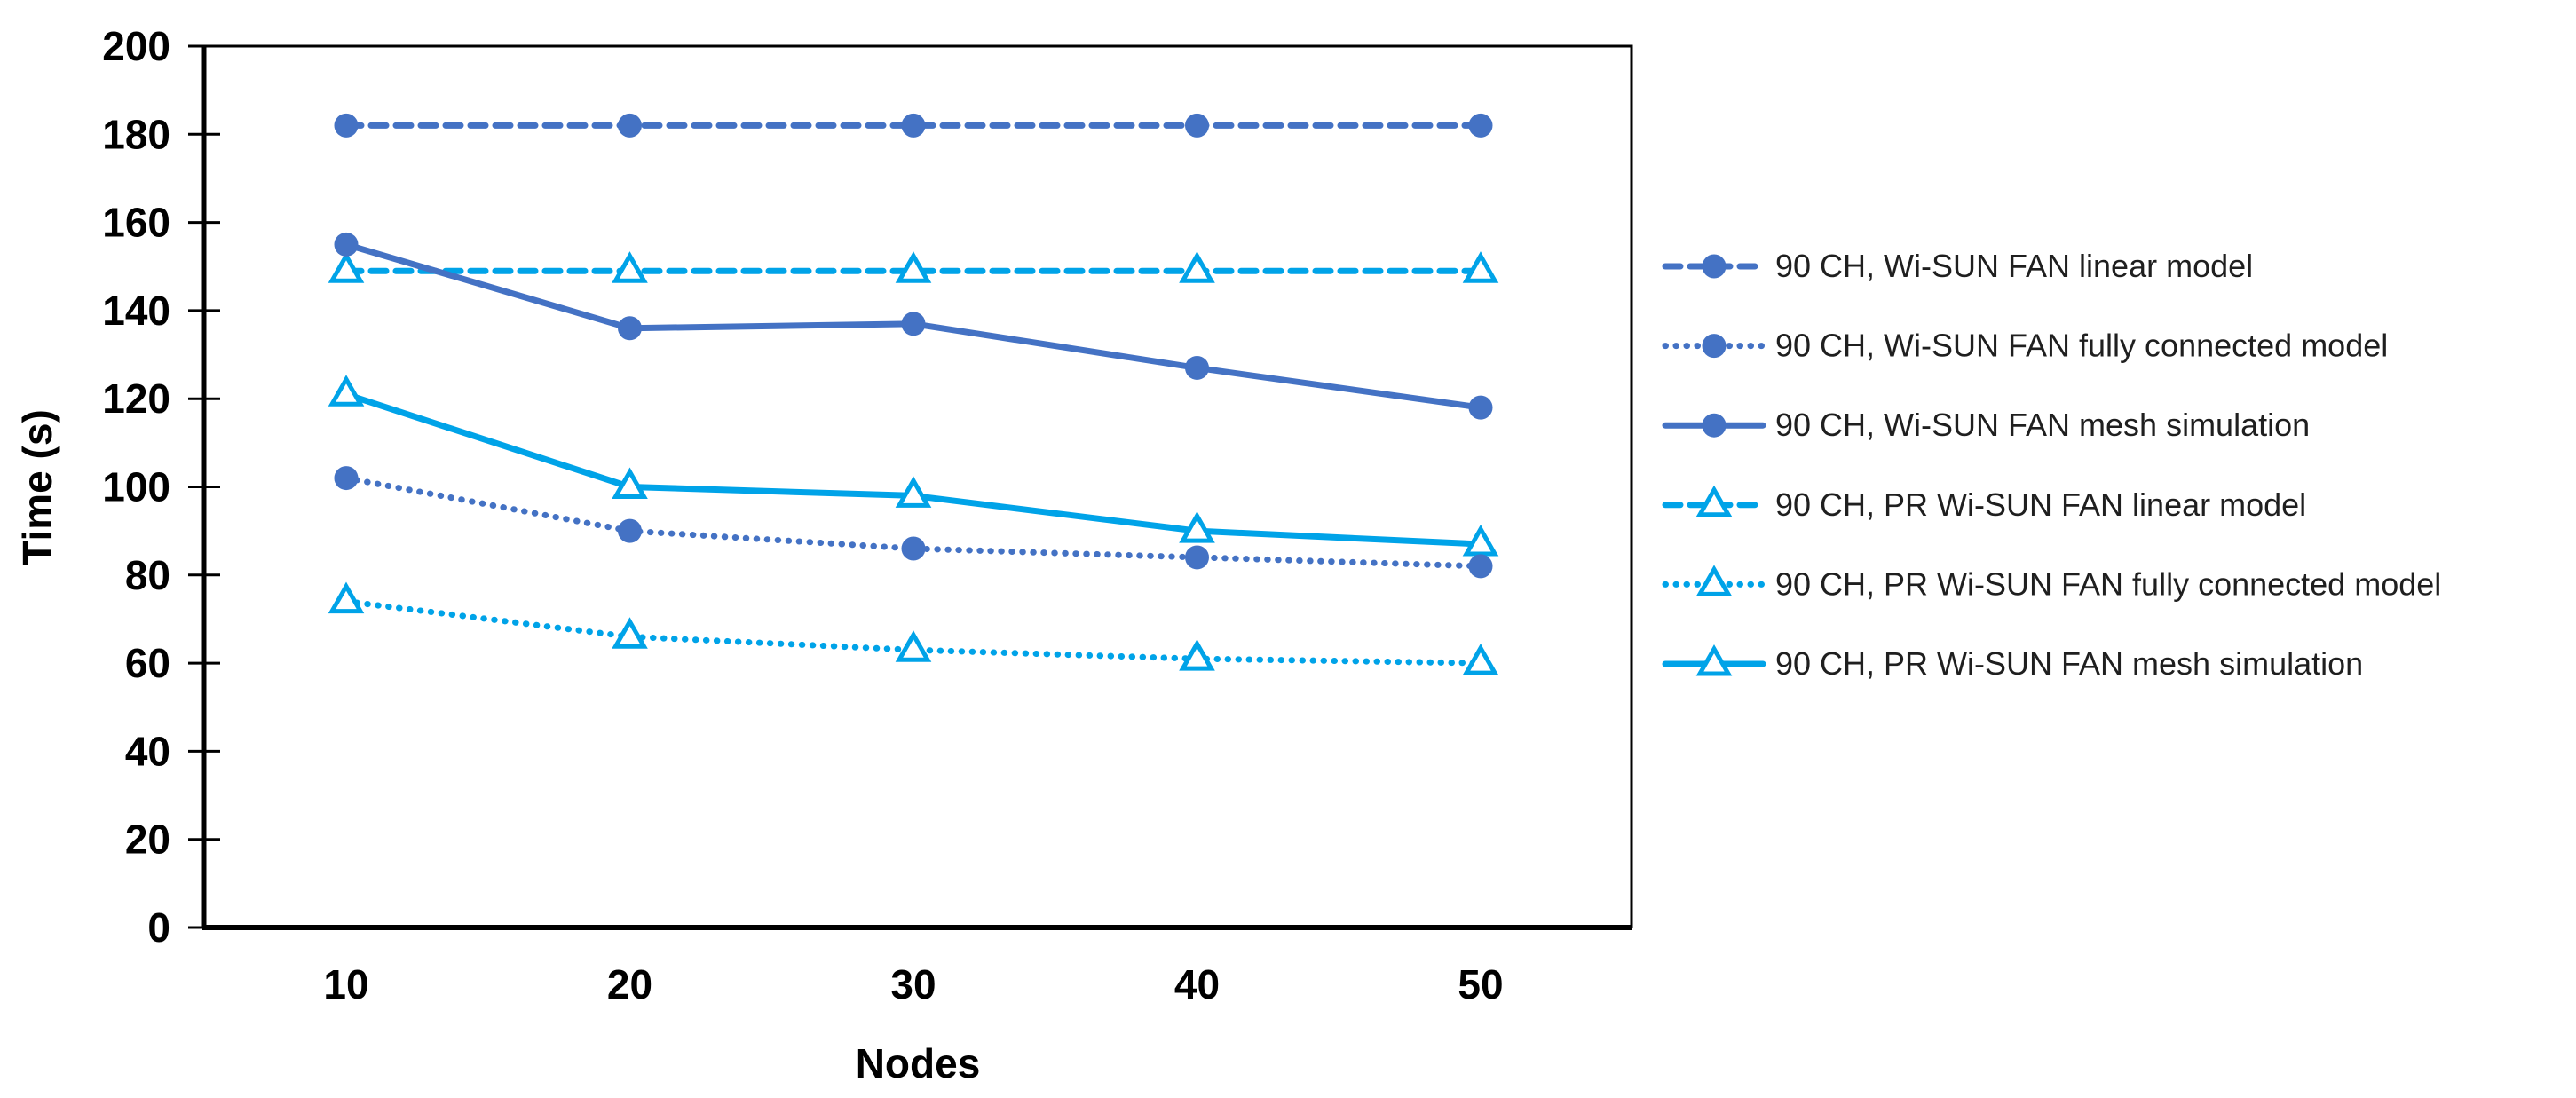  I want to click on legend-entry: 90 CH, Wi-SUN FAN mesh simulation, so click(1986, 425).